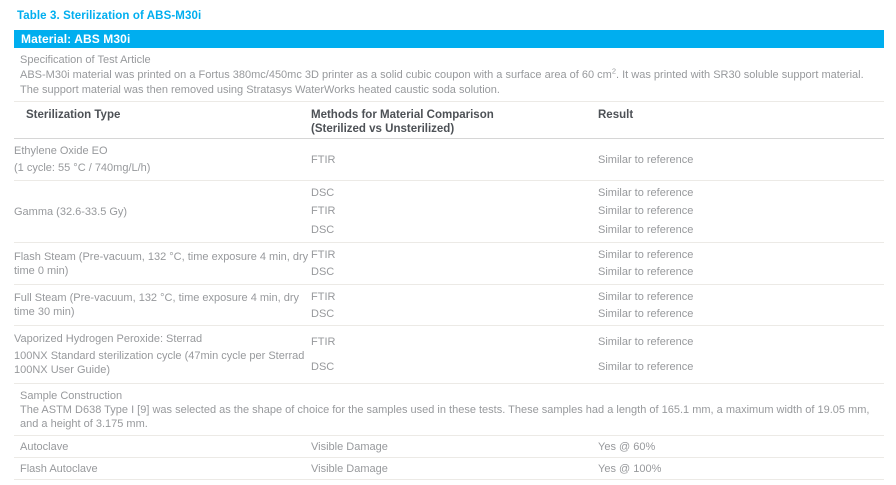 The width and height of the screenshot is (896, 485). Describe the element at coordinates (61, 151) in the screenshot. I see `type-line: Ethylene Oxide EO` at that location.